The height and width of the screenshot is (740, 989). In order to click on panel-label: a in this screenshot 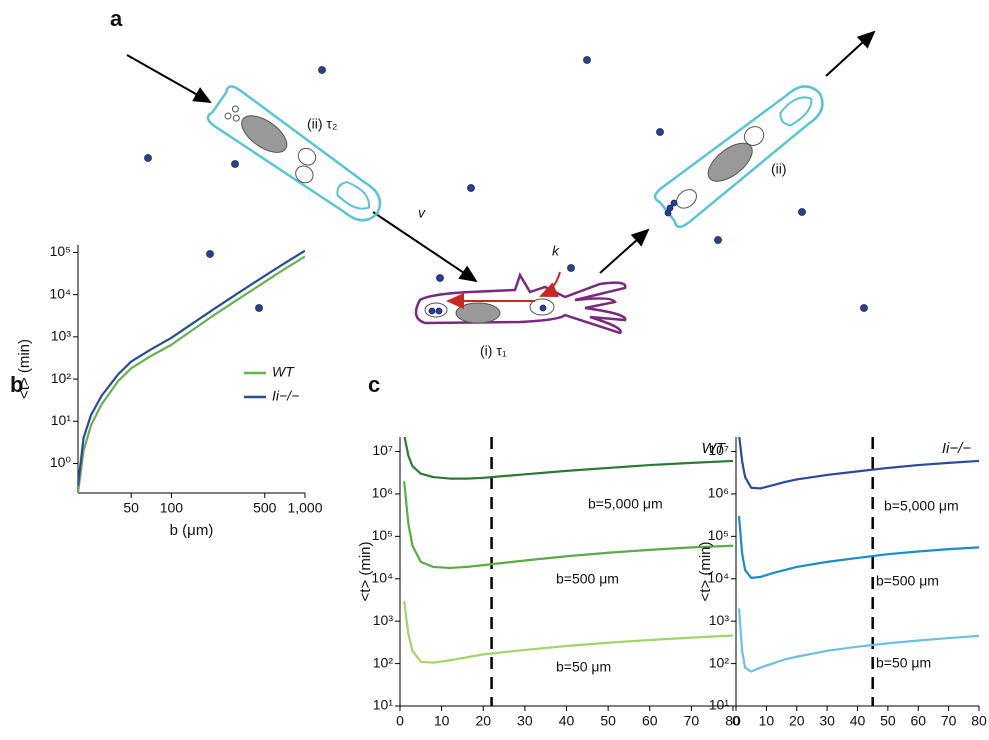, I will do `click(116, 18)`.